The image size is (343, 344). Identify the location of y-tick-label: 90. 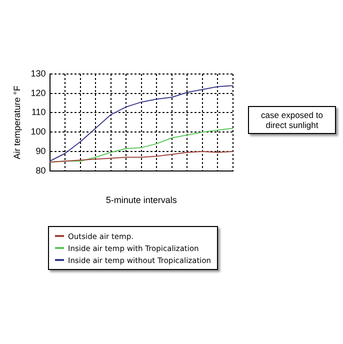
(41, 151).